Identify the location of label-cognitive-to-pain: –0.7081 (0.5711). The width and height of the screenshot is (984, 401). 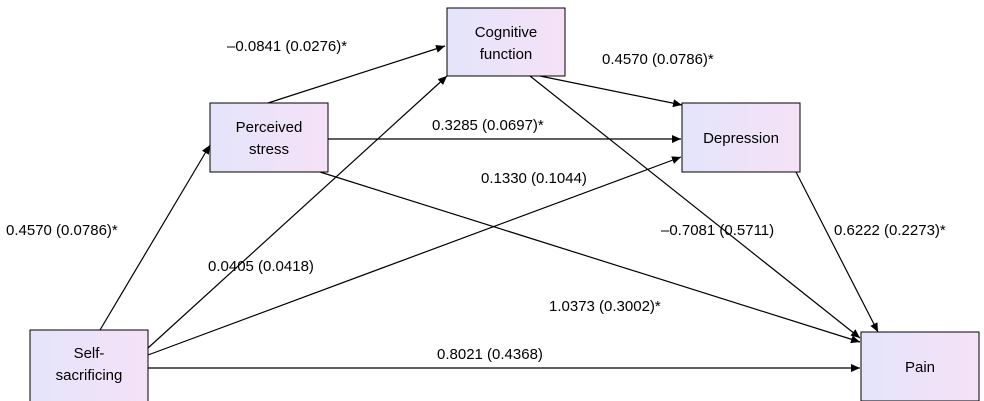
(717, 230).